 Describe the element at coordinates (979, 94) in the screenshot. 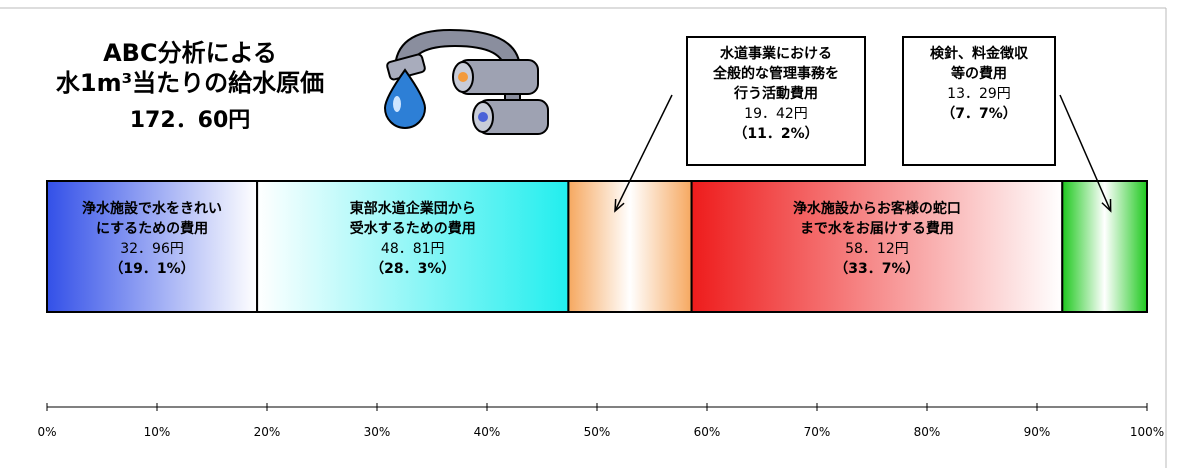

I see `amount-label: 13．29円` at that location.